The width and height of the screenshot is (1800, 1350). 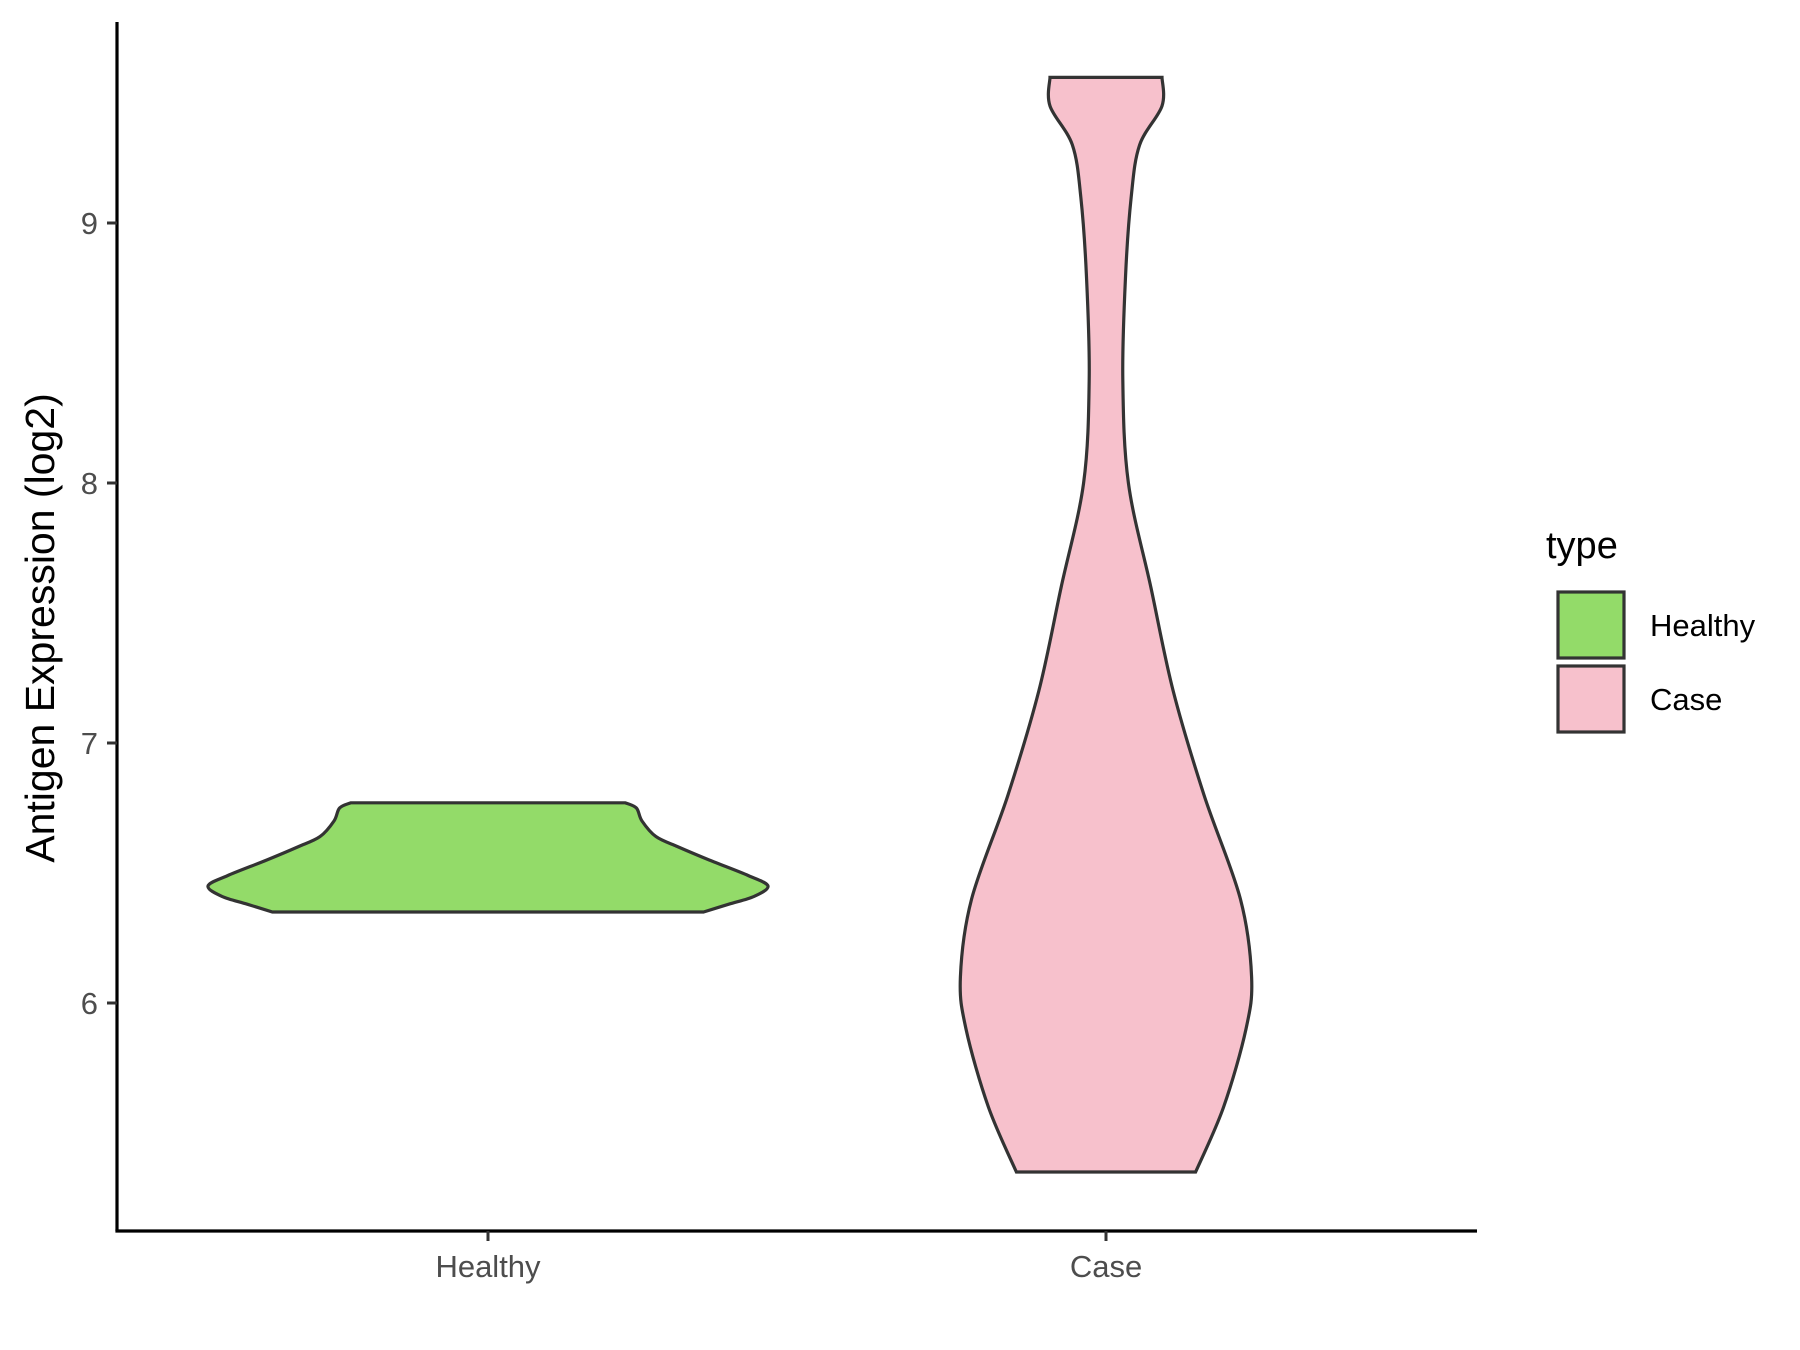 I want to click on x-axis-ticks: Healthy Case, so click(x=788, y=1257).